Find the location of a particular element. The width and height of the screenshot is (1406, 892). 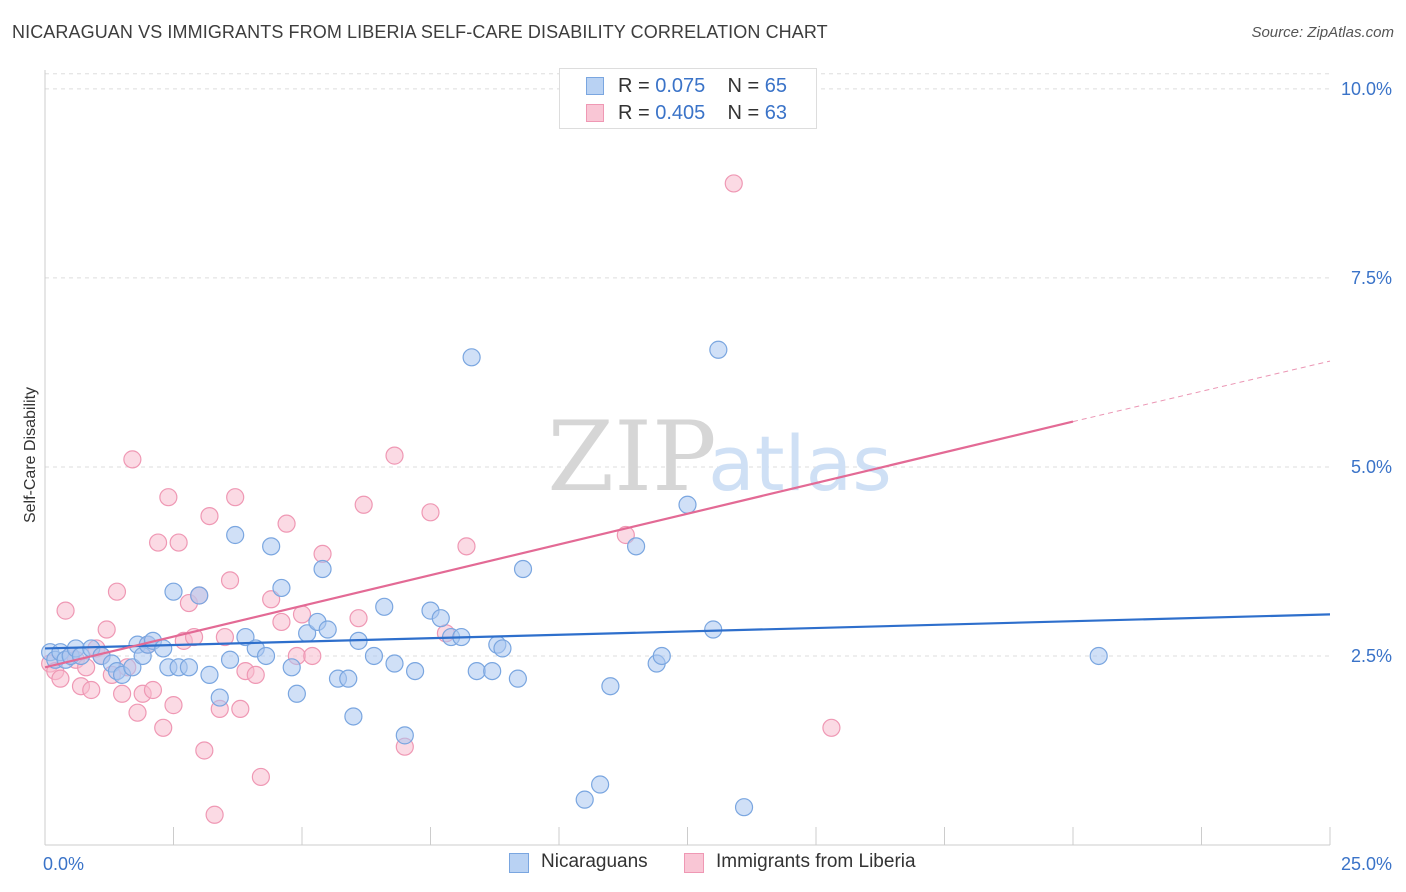

legend-n-value: 65 is located at coordinates (776, 86).